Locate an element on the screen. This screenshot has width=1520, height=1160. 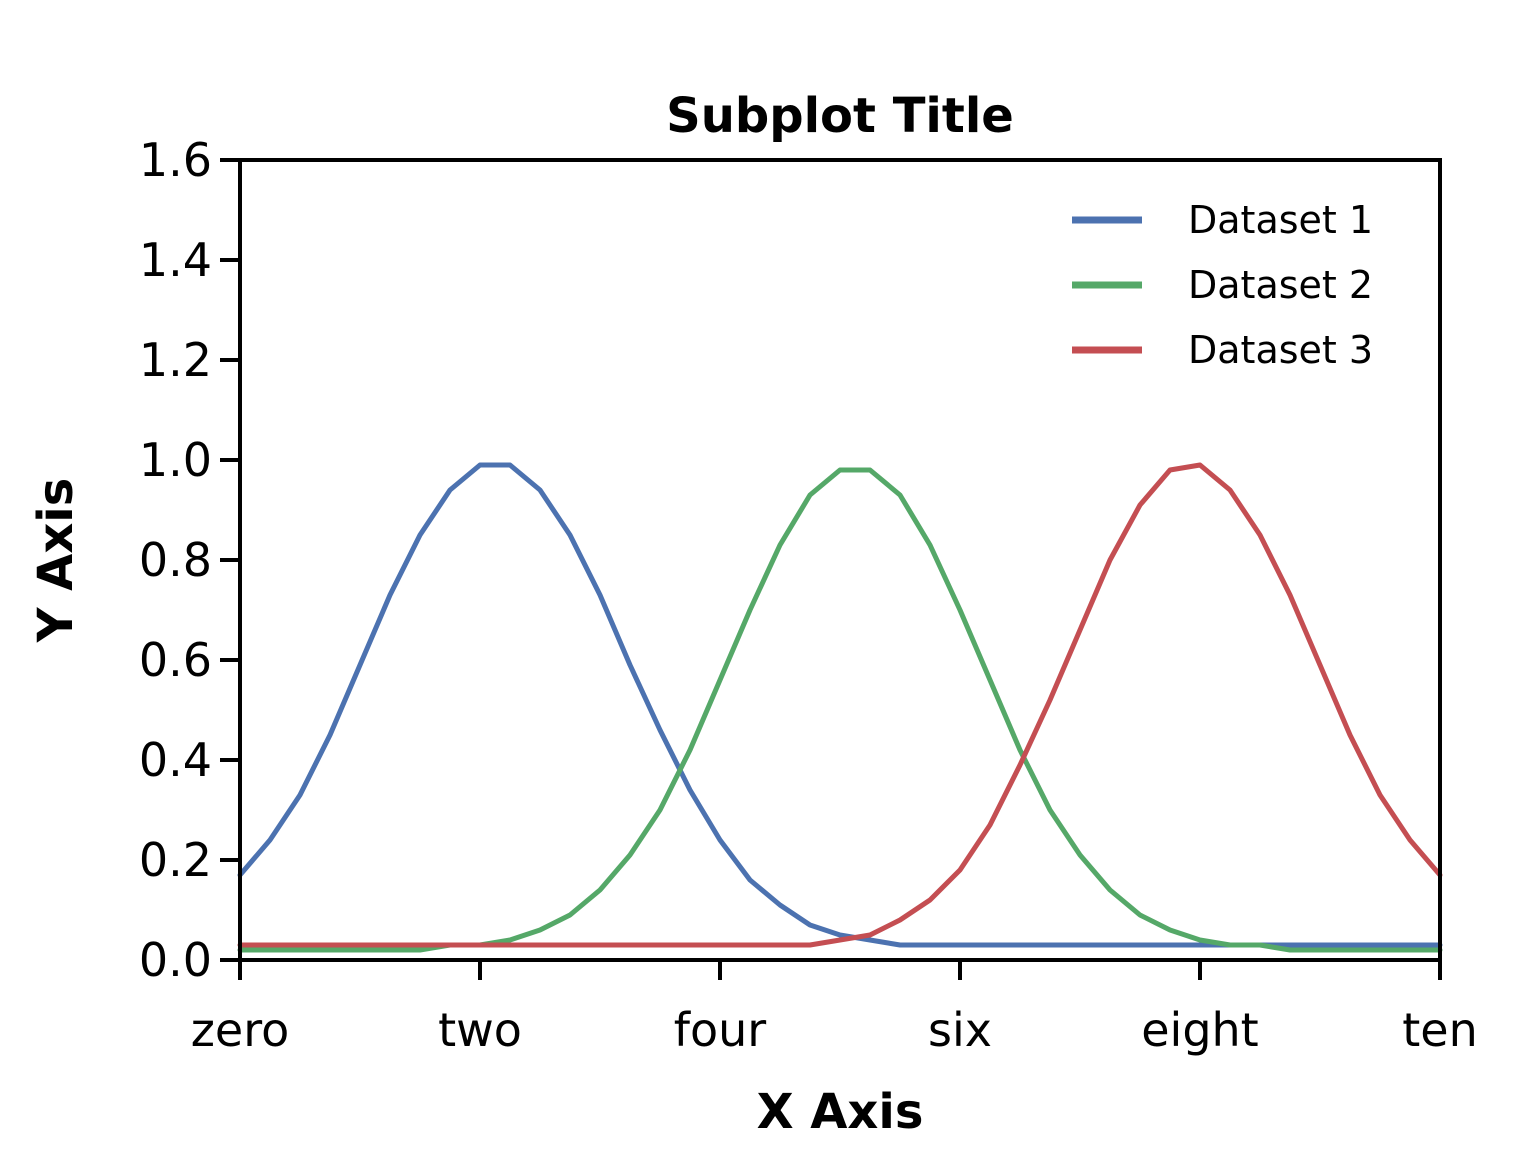
y-tick-label: 1.0 is located at coordinates (175, 460).